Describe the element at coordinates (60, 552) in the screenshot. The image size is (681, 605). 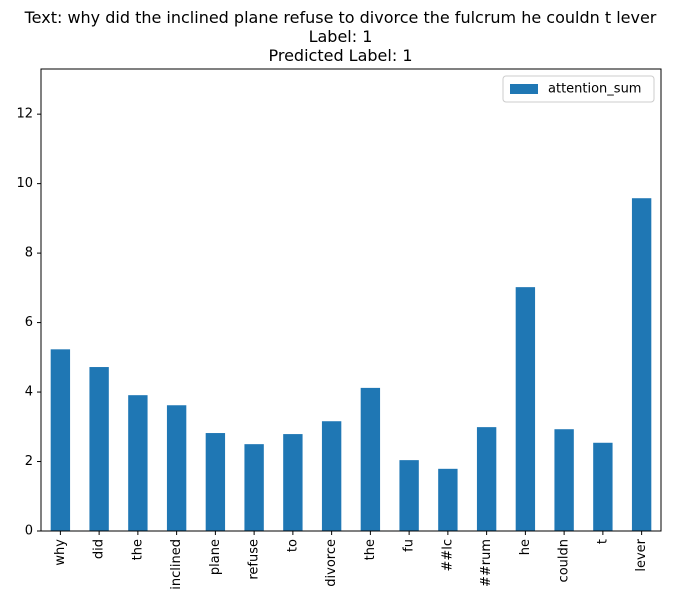
I see `x-tick-label: why` at that location.